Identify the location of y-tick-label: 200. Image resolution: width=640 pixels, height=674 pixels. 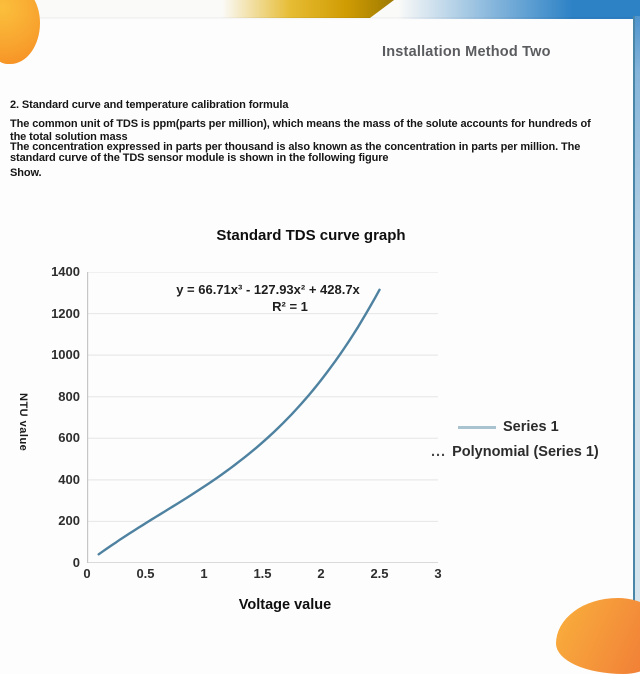
(69, 521).